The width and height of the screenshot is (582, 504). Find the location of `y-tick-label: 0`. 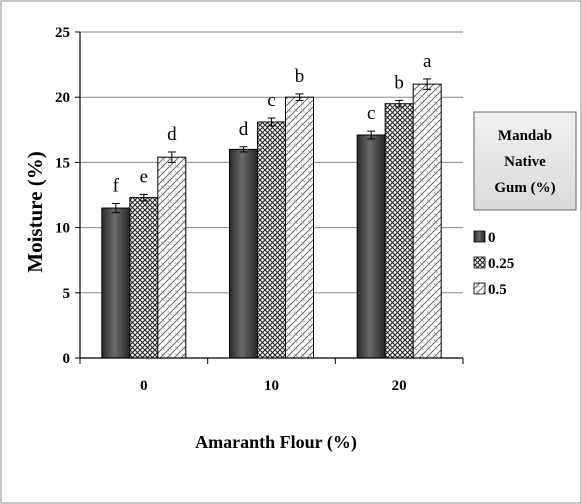

y-tick-label: 0 is located at coordinates (67, 359).